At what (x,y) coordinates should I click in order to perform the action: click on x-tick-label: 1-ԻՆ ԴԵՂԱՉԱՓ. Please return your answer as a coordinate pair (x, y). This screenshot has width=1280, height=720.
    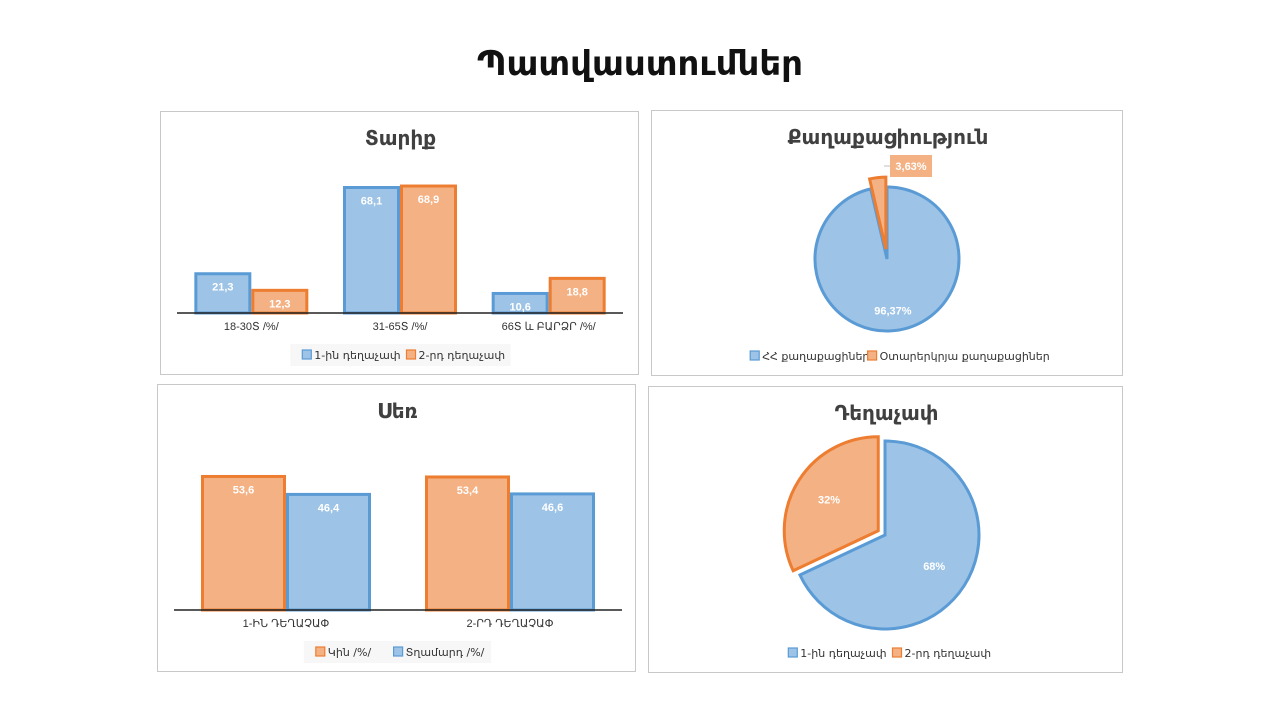
    Looking at the image, I should click on (286, 624).